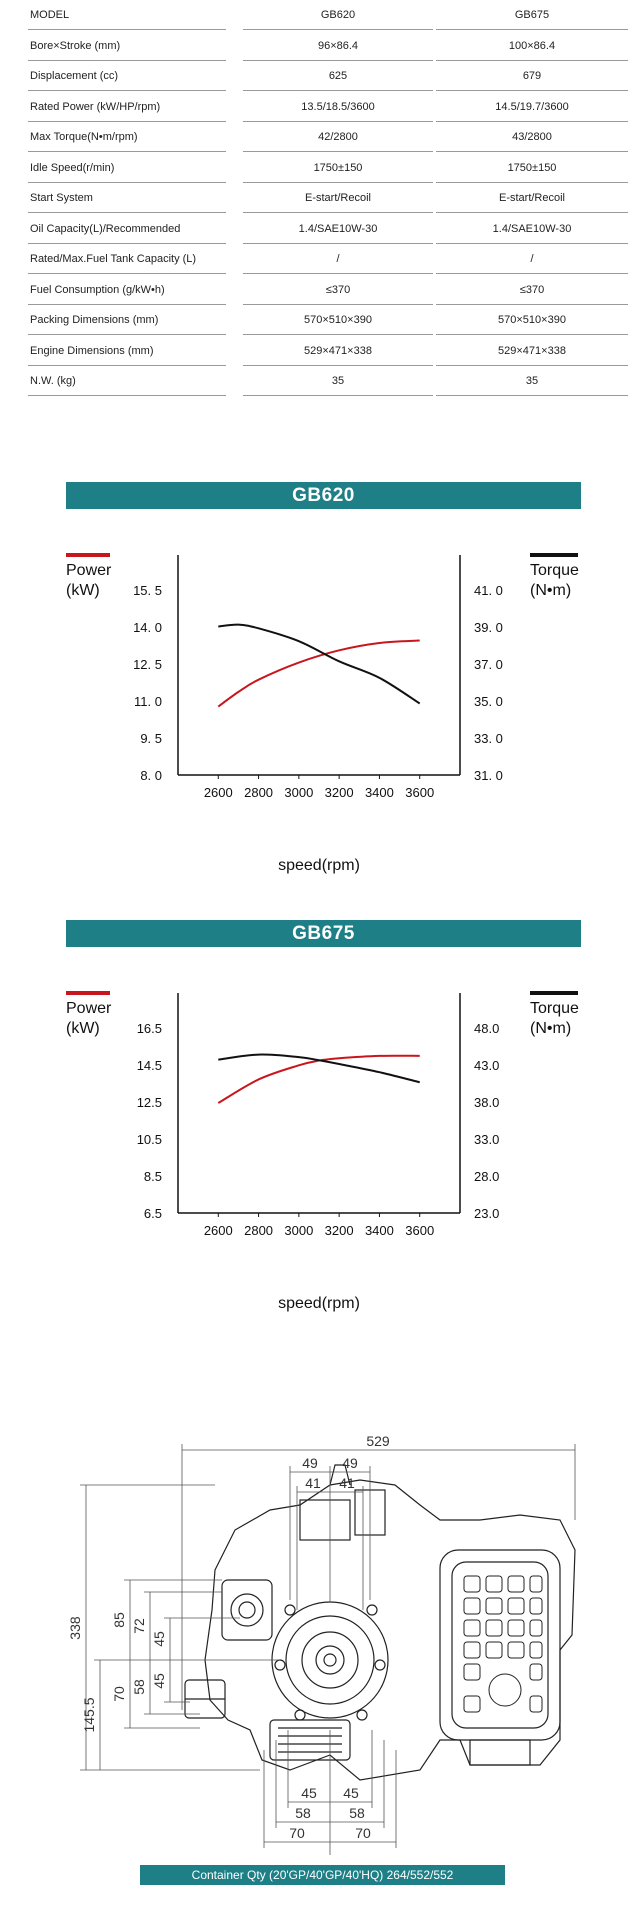 The height and width of the screenshot is (1919, 640). Describe the element at coordinates (488, 701) in the screenshot. I see `right-tick-label: 35. 0` at that location.